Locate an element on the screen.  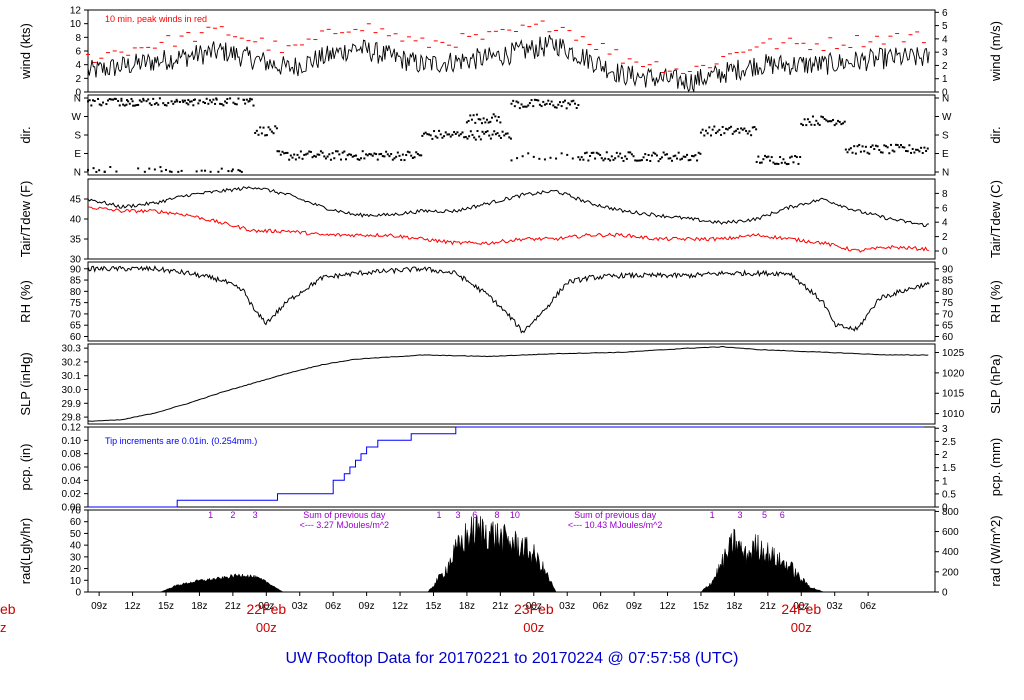
xtick-label: 03z is located at coordinates (567, 606).